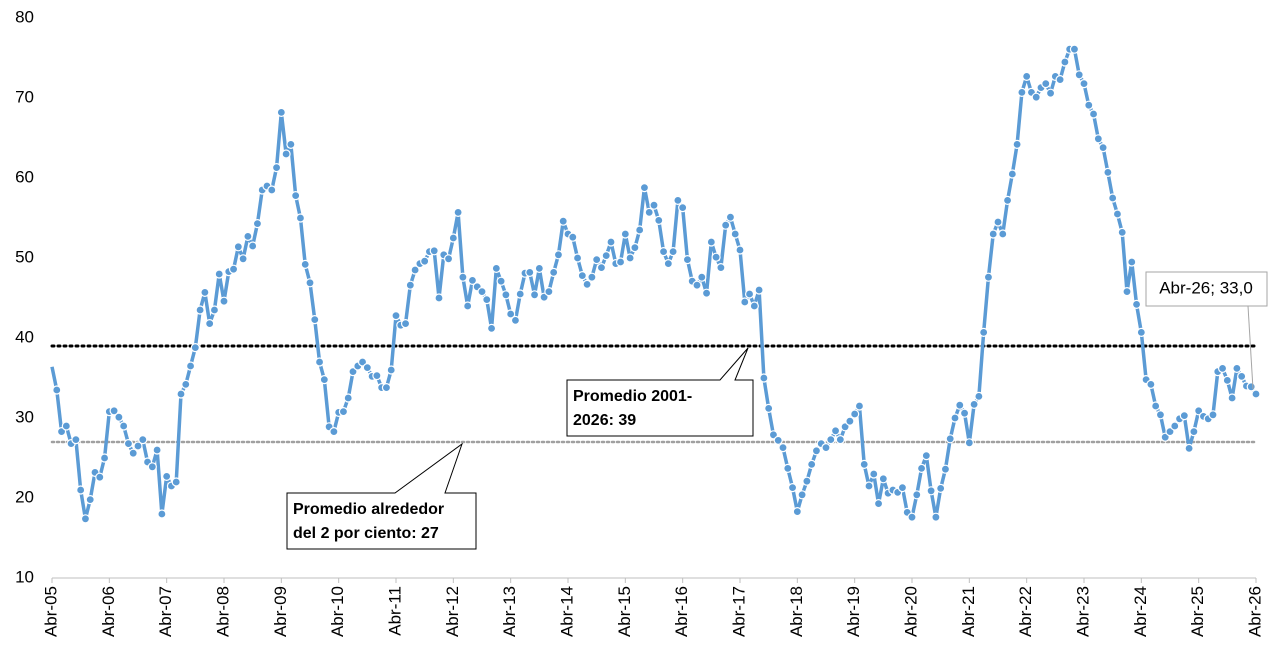 The height and width of the screenshot is (657, 1277). I want to click on x-tick-label: Abr-21, so click(968, 611).